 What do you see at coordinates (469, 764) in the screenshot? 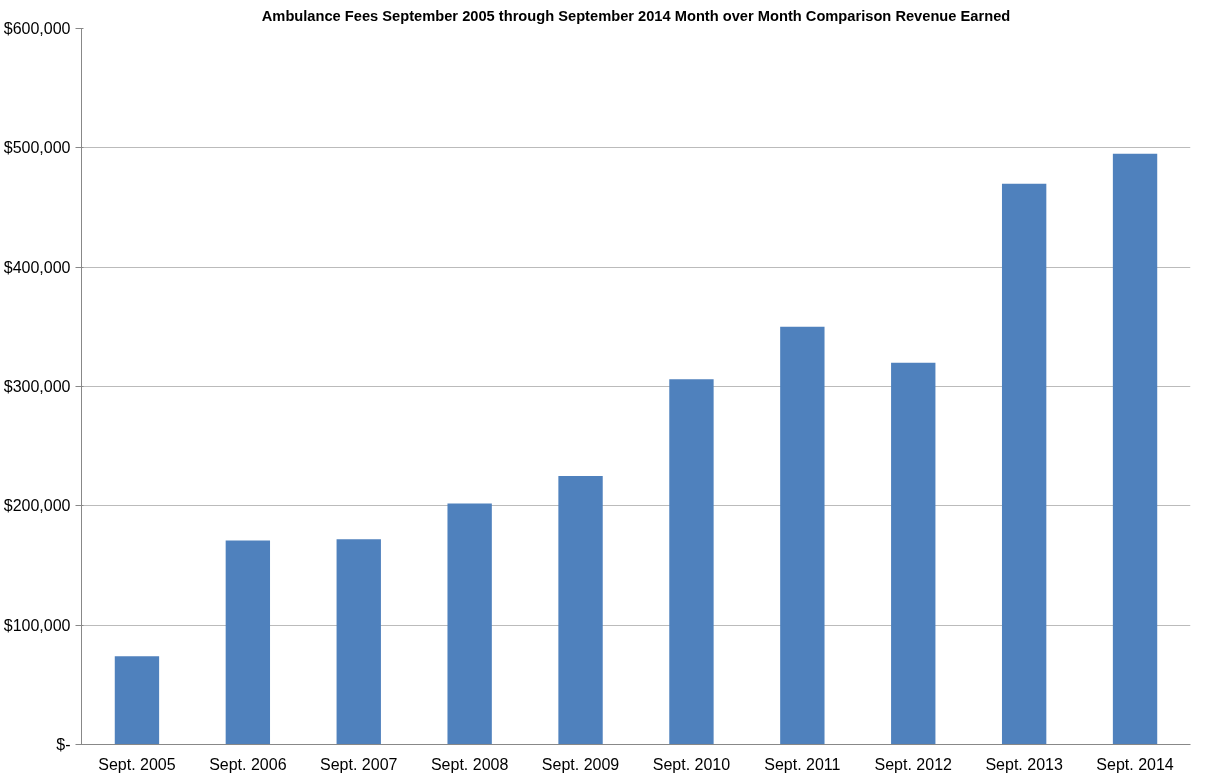
I see `x-tick-label: Sept. 2008` at bounding box center [469, 764].